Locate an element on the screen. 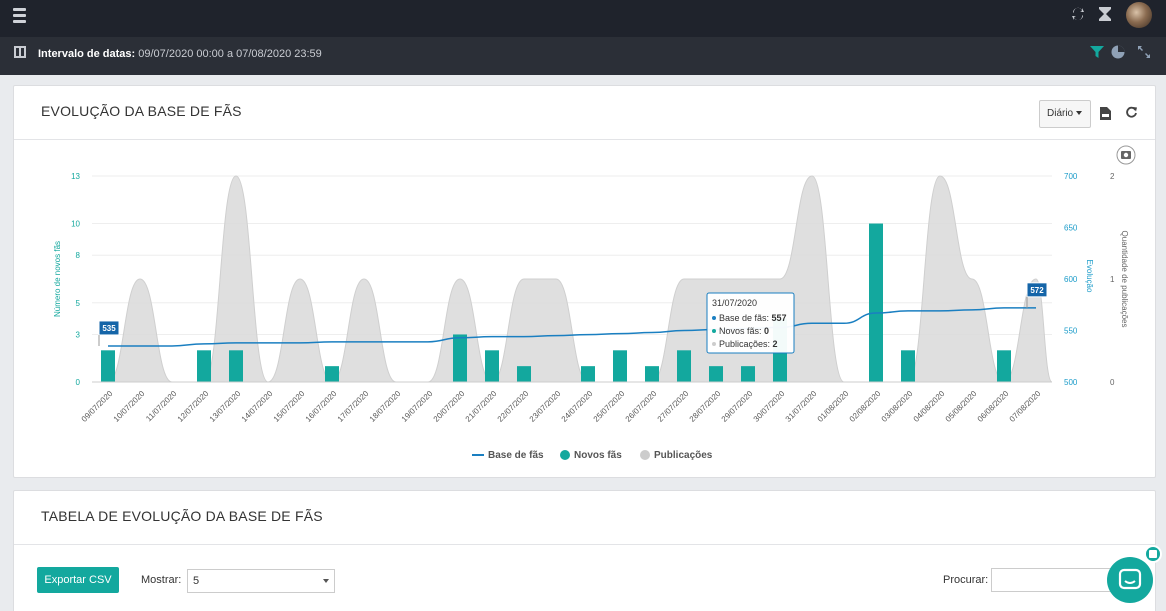 The width and height of the screenshot is (1166, 611). legend-bar-swatch is located at coordinates (565, 455).